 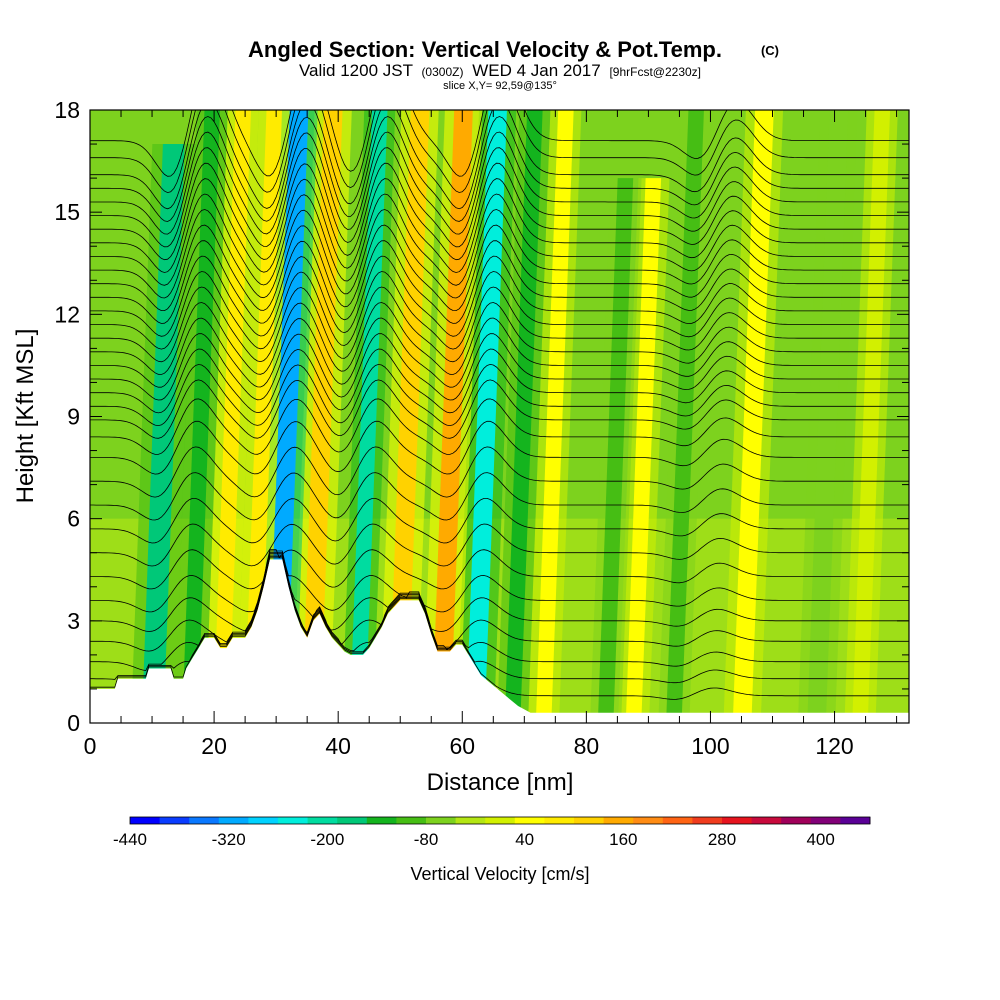 What do you see at coordinates (500, 782) in the screenshot?
I see `x-axis-label: Distance [nm]` at bounding box center [500, 782].